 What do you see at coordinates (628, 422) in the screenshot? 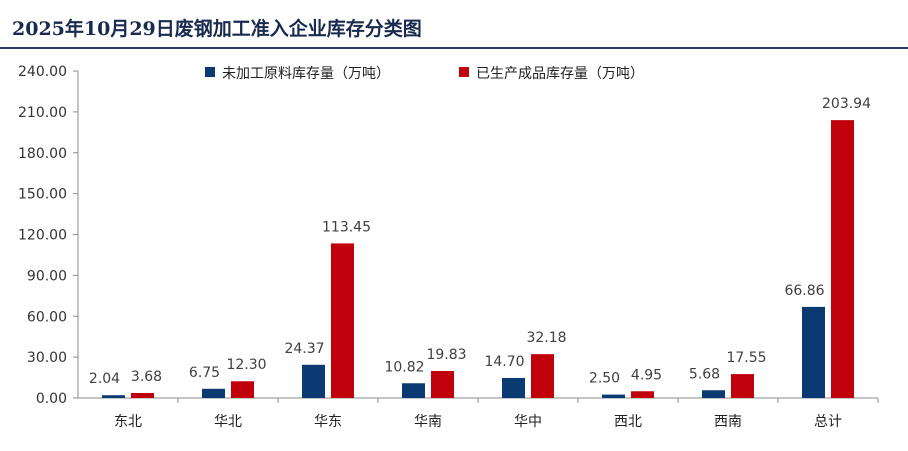
I see `x-category-label: 西北` at bounding box center [628, 422].